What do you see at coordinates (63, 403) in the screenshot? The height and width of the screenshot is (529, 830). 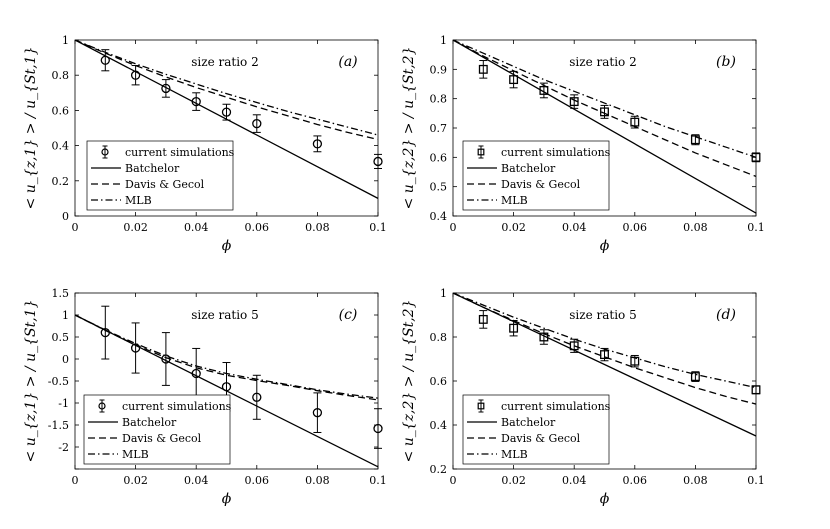 I see `y-tick-label: -1` at bounding box center [63, 403].